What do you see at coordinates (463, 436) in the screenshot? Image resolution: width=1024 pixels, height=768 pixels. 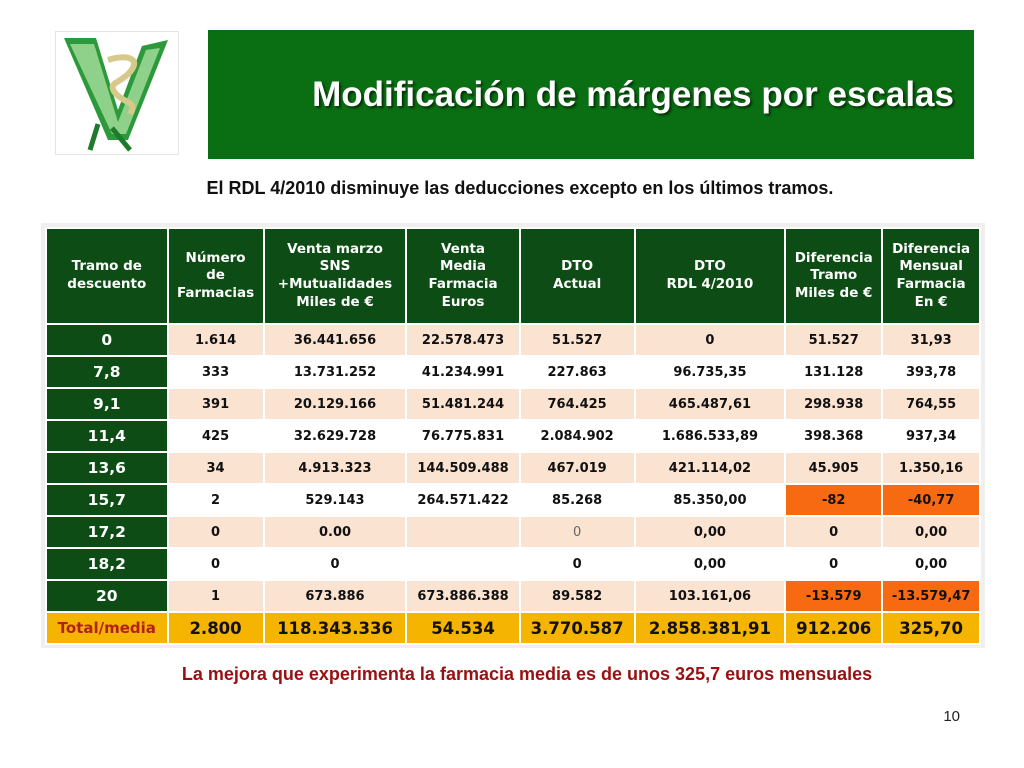 I see `table-cell: 76.775.831` at bounding box center [463, 436].